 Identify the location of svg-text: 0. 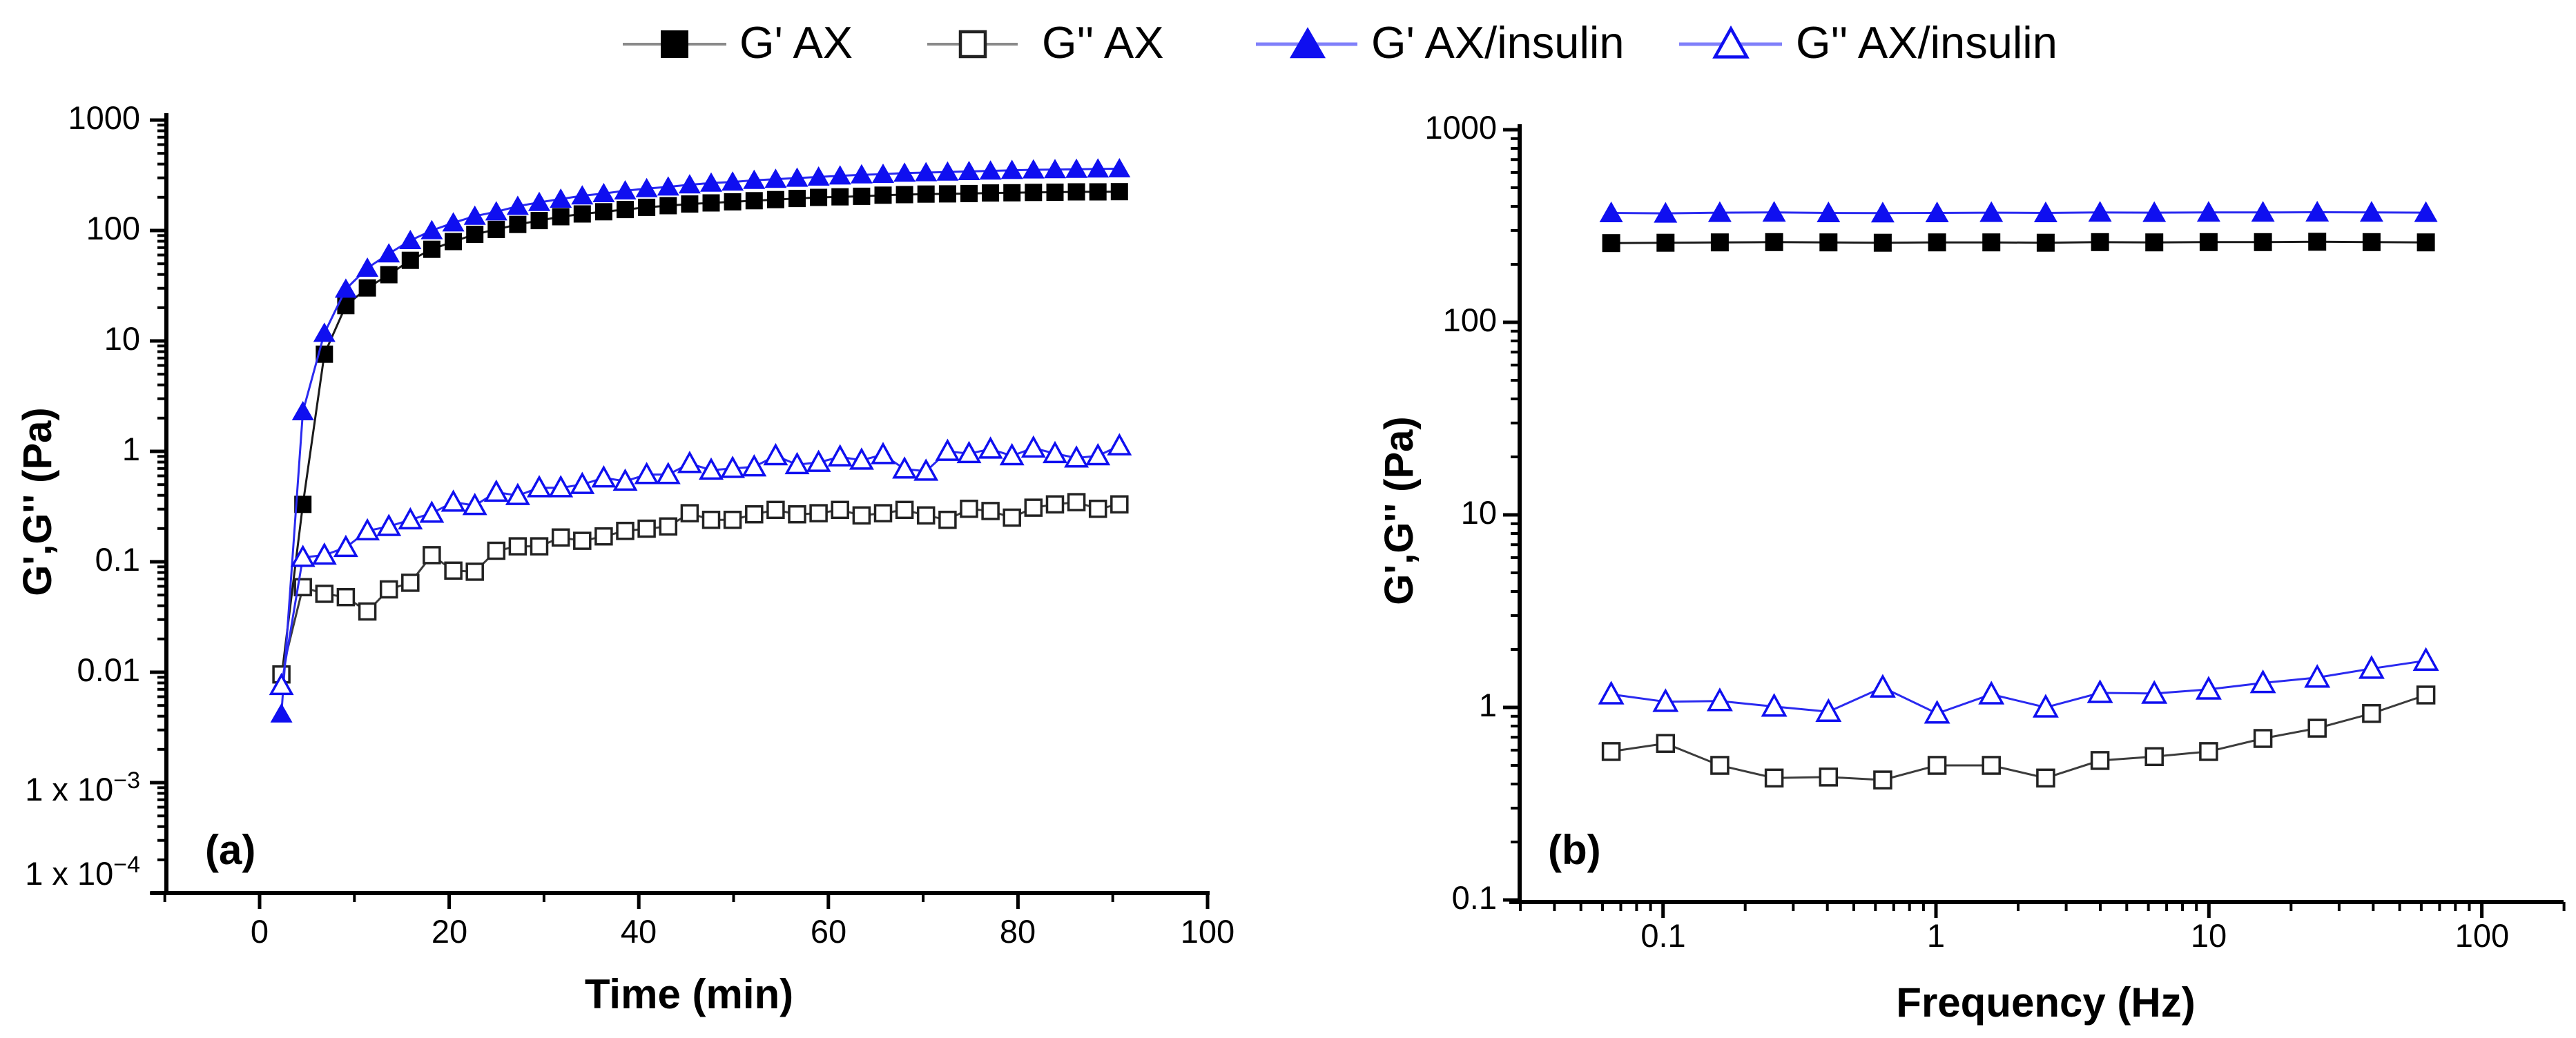
(260, 931).